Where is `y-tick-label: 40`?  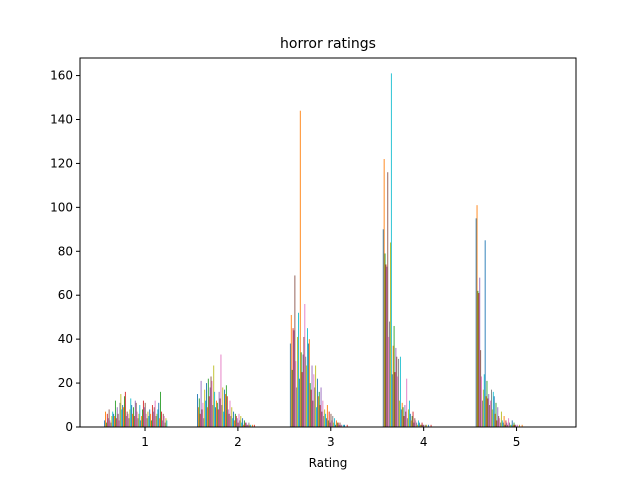 y-tick-label: 40 is located at coordinates (65, 339).